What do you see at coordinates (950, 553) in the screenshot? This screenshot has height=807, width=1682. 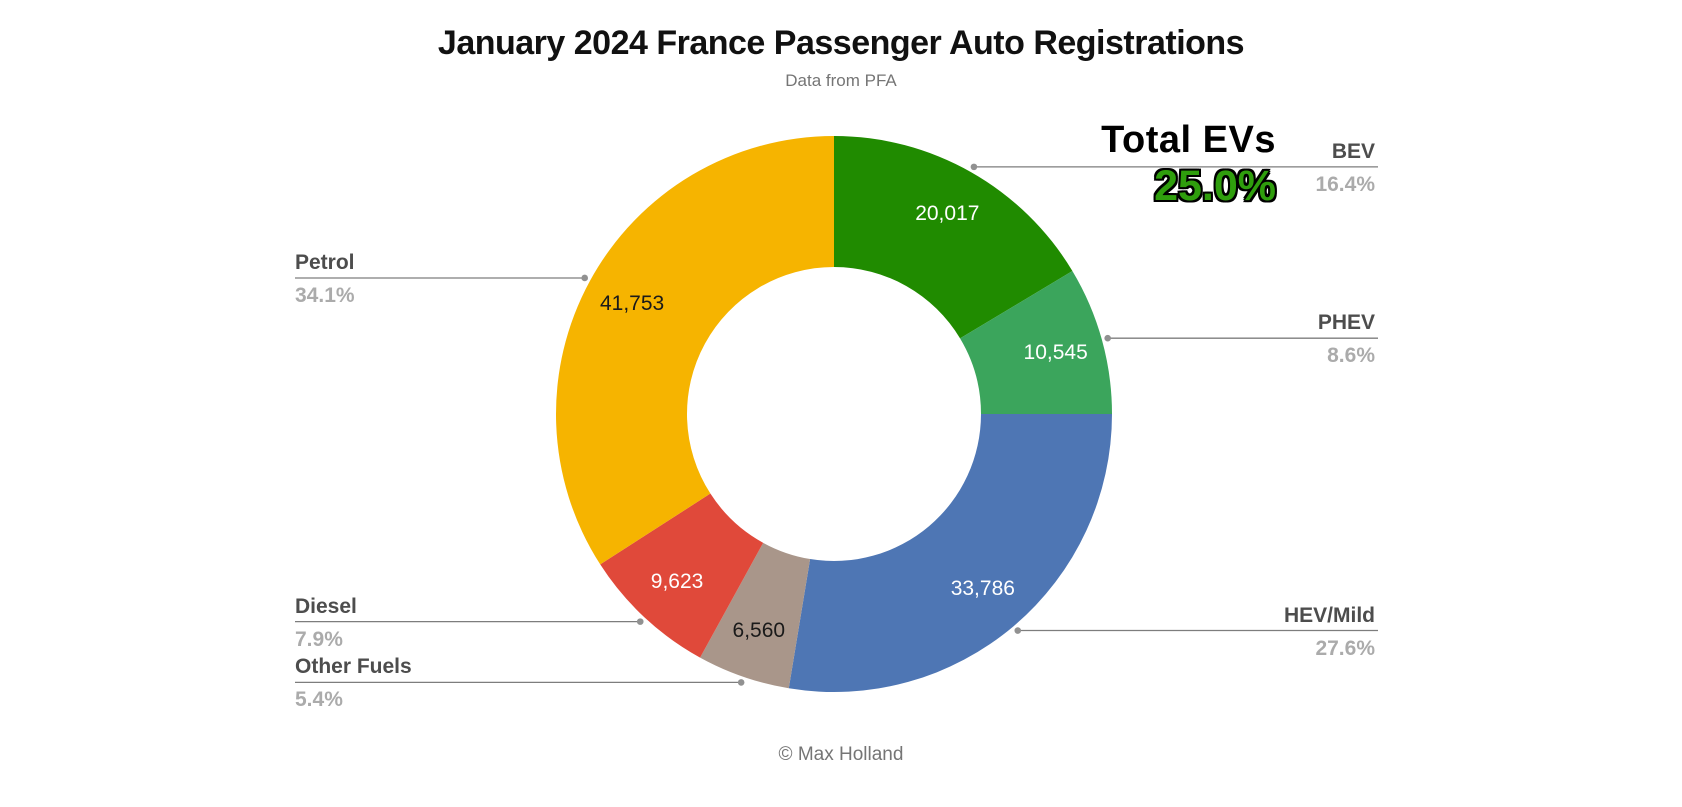 I see `donut-slice-hev-mild` at bounding box center [950, 553].